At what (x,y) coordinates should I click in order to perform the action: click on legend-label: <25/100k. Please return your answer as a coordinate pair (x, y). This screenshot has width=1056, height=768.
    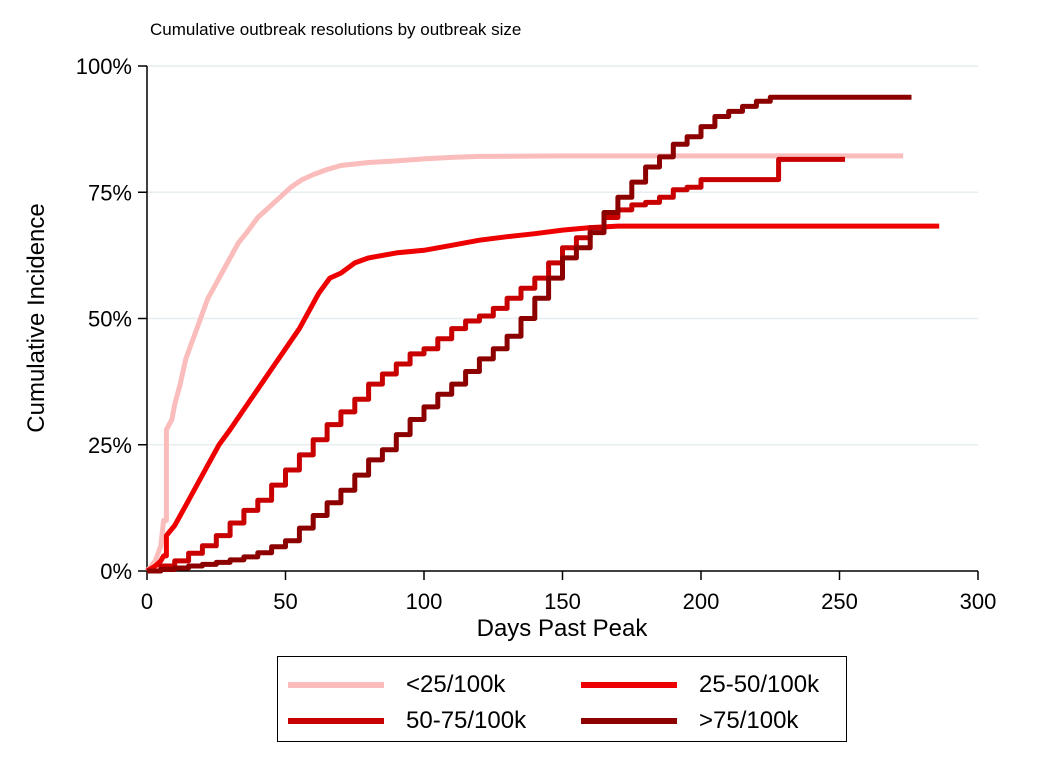
    Looking at the image, I should click on (456, 684).